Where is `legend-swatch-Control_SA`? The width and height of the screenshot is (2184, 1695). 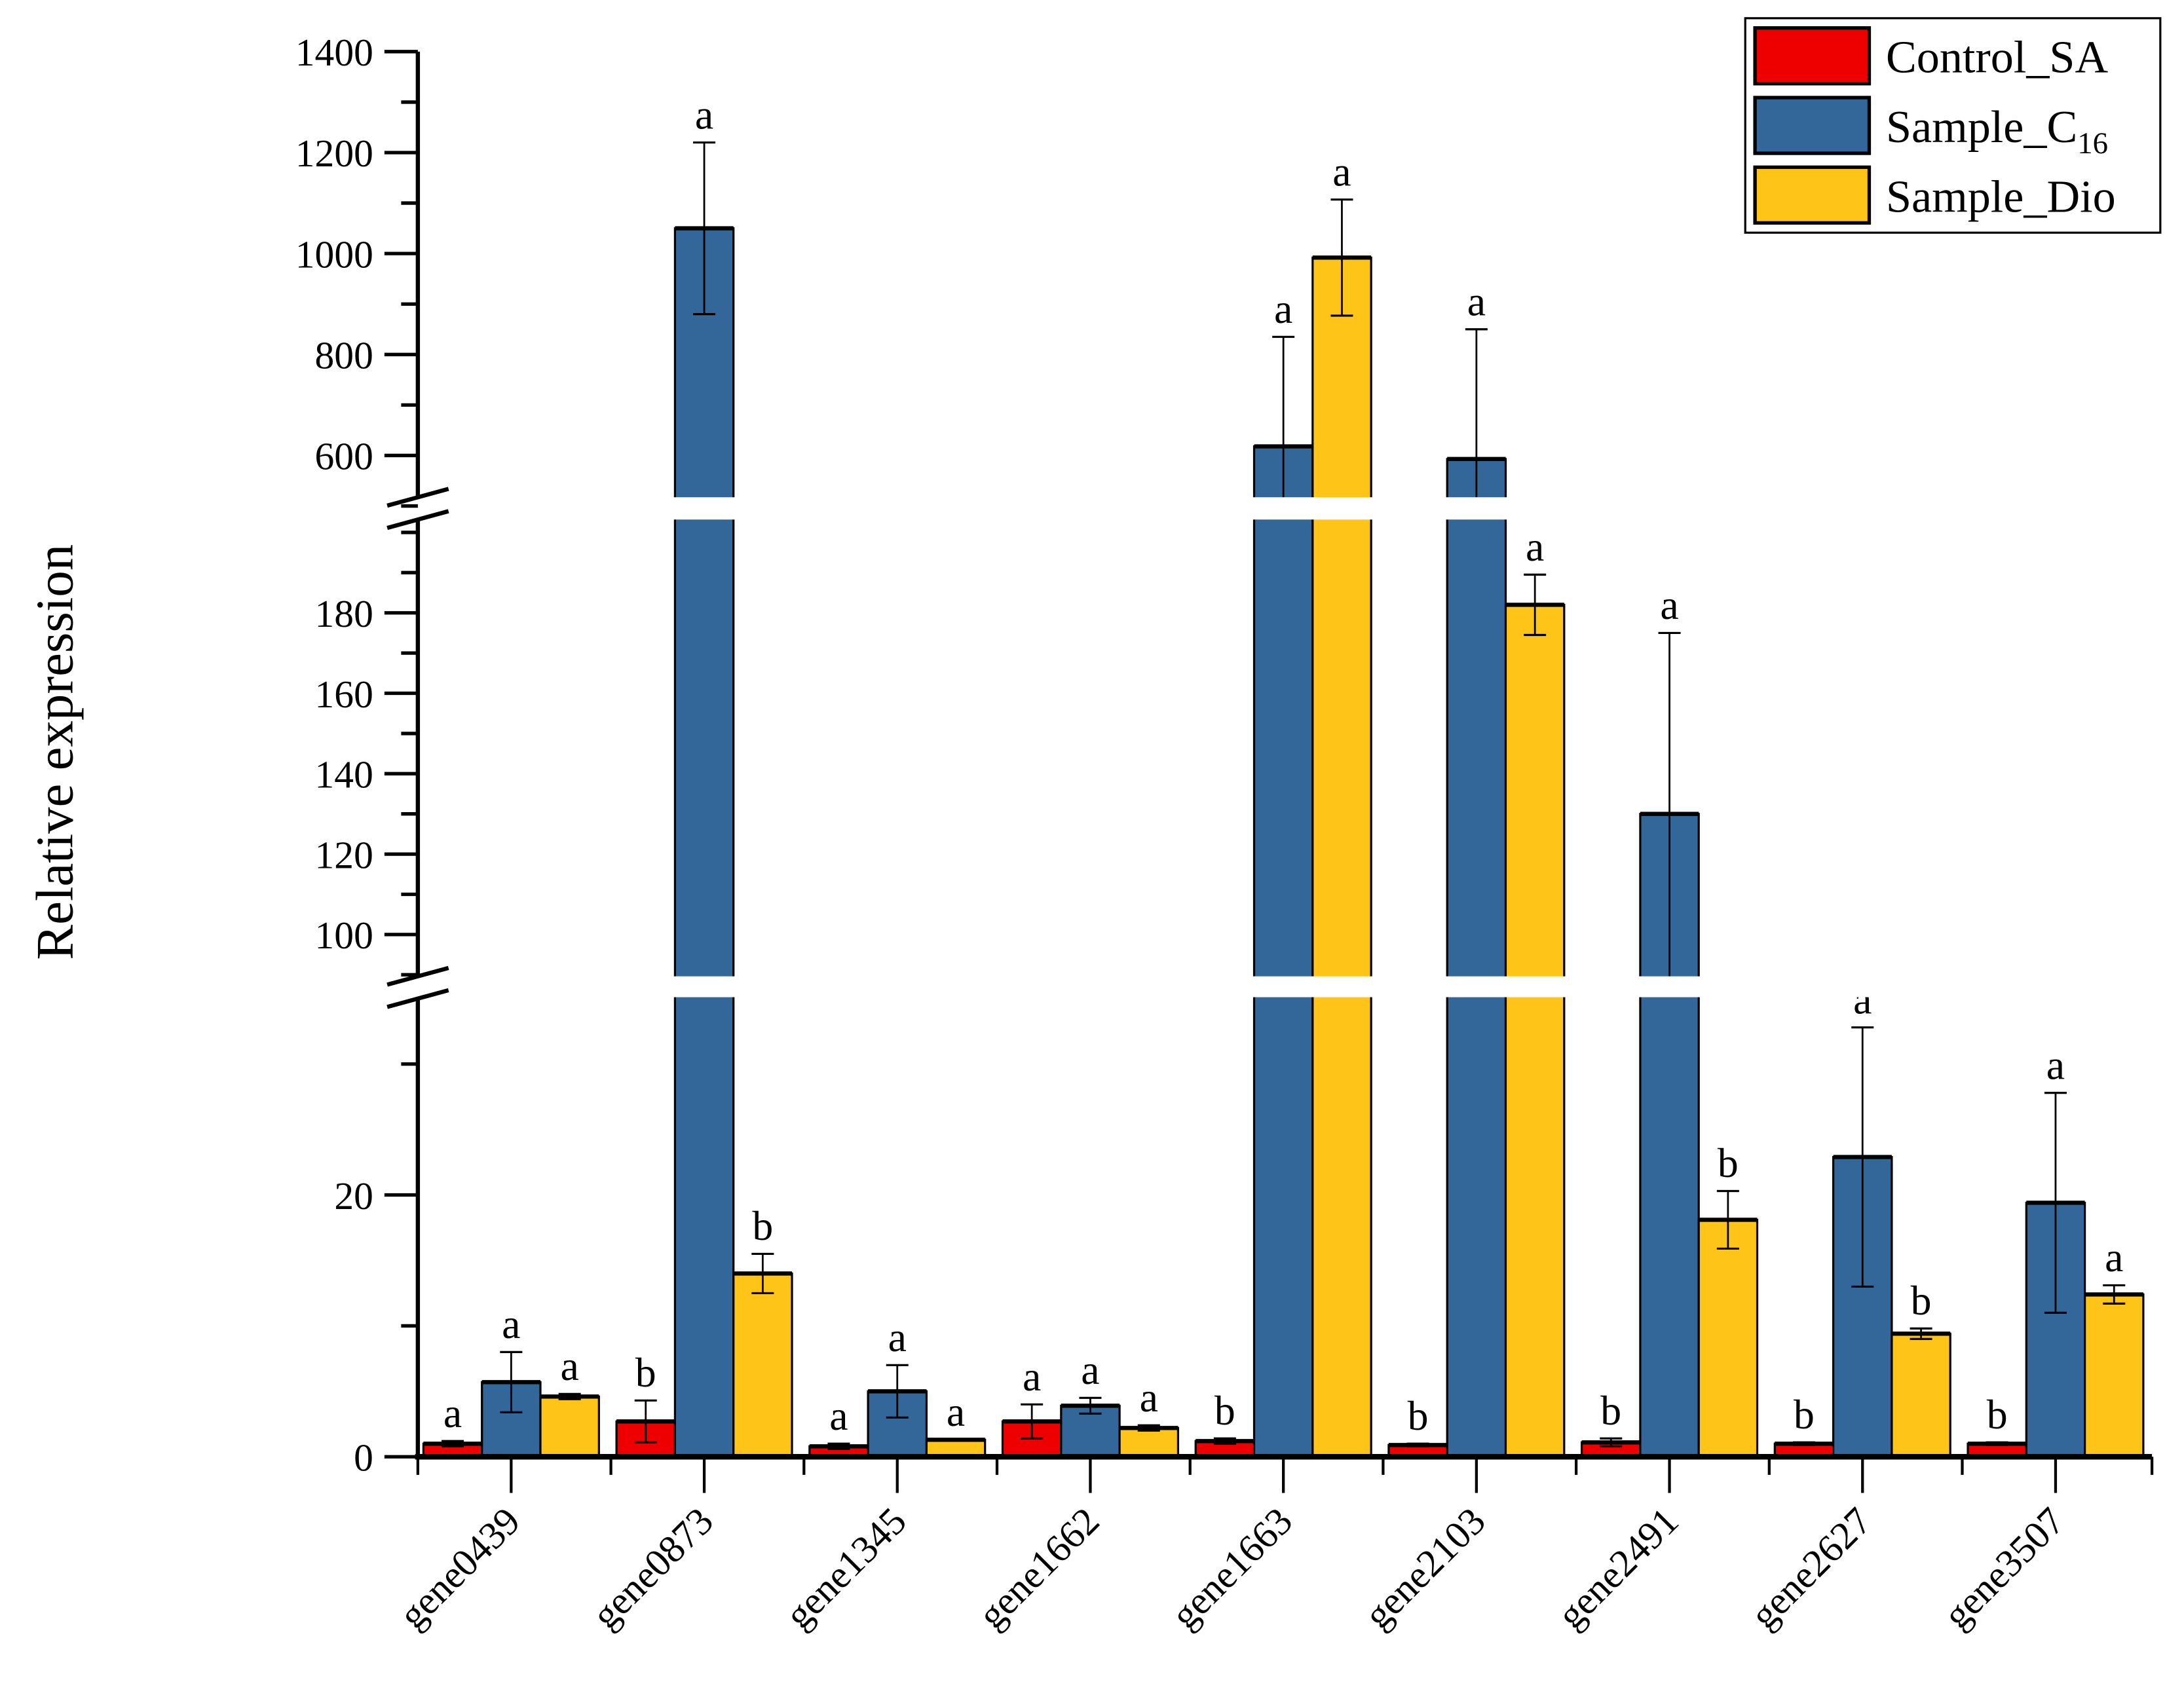
legend-swatch-Control_SA is located at coordinates (1812, 56).